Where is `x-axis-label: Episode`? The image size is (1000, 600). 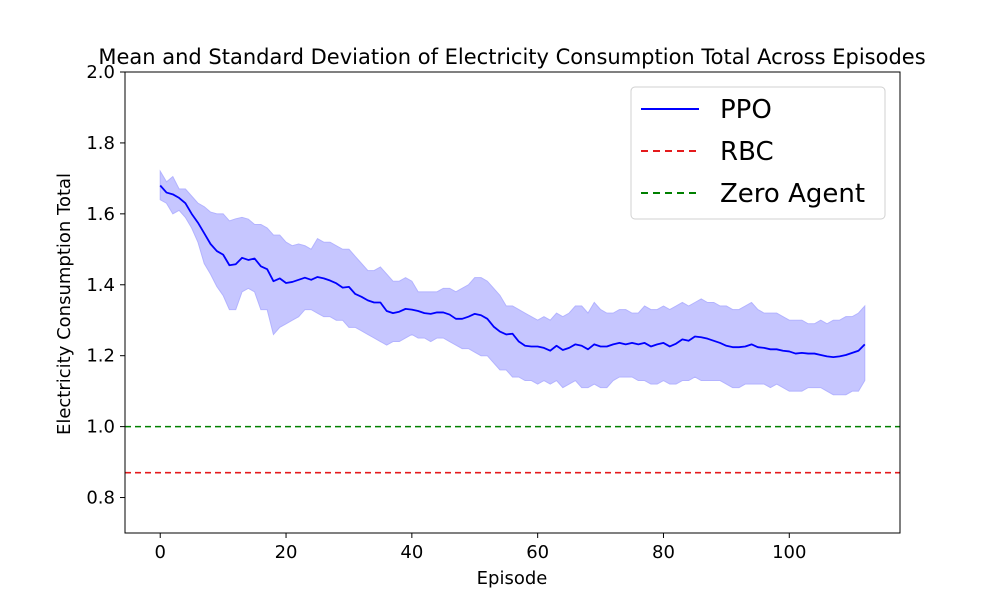
x-axis-label: Episode is located at coordinates (512, 578).